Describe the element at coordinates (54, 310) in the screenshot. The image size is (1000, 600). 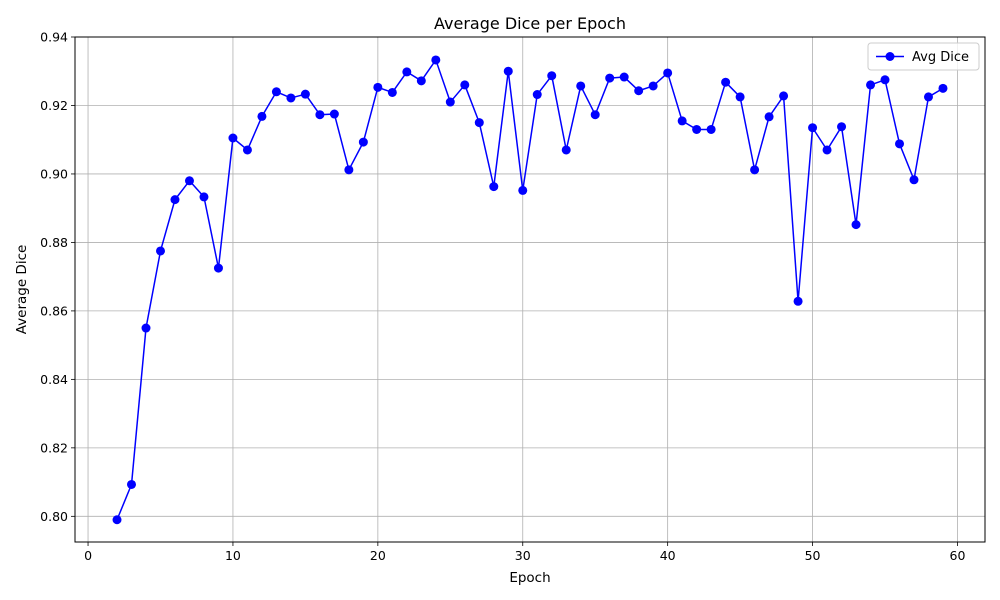
I see `y-tick-label: 0.86` at that location.